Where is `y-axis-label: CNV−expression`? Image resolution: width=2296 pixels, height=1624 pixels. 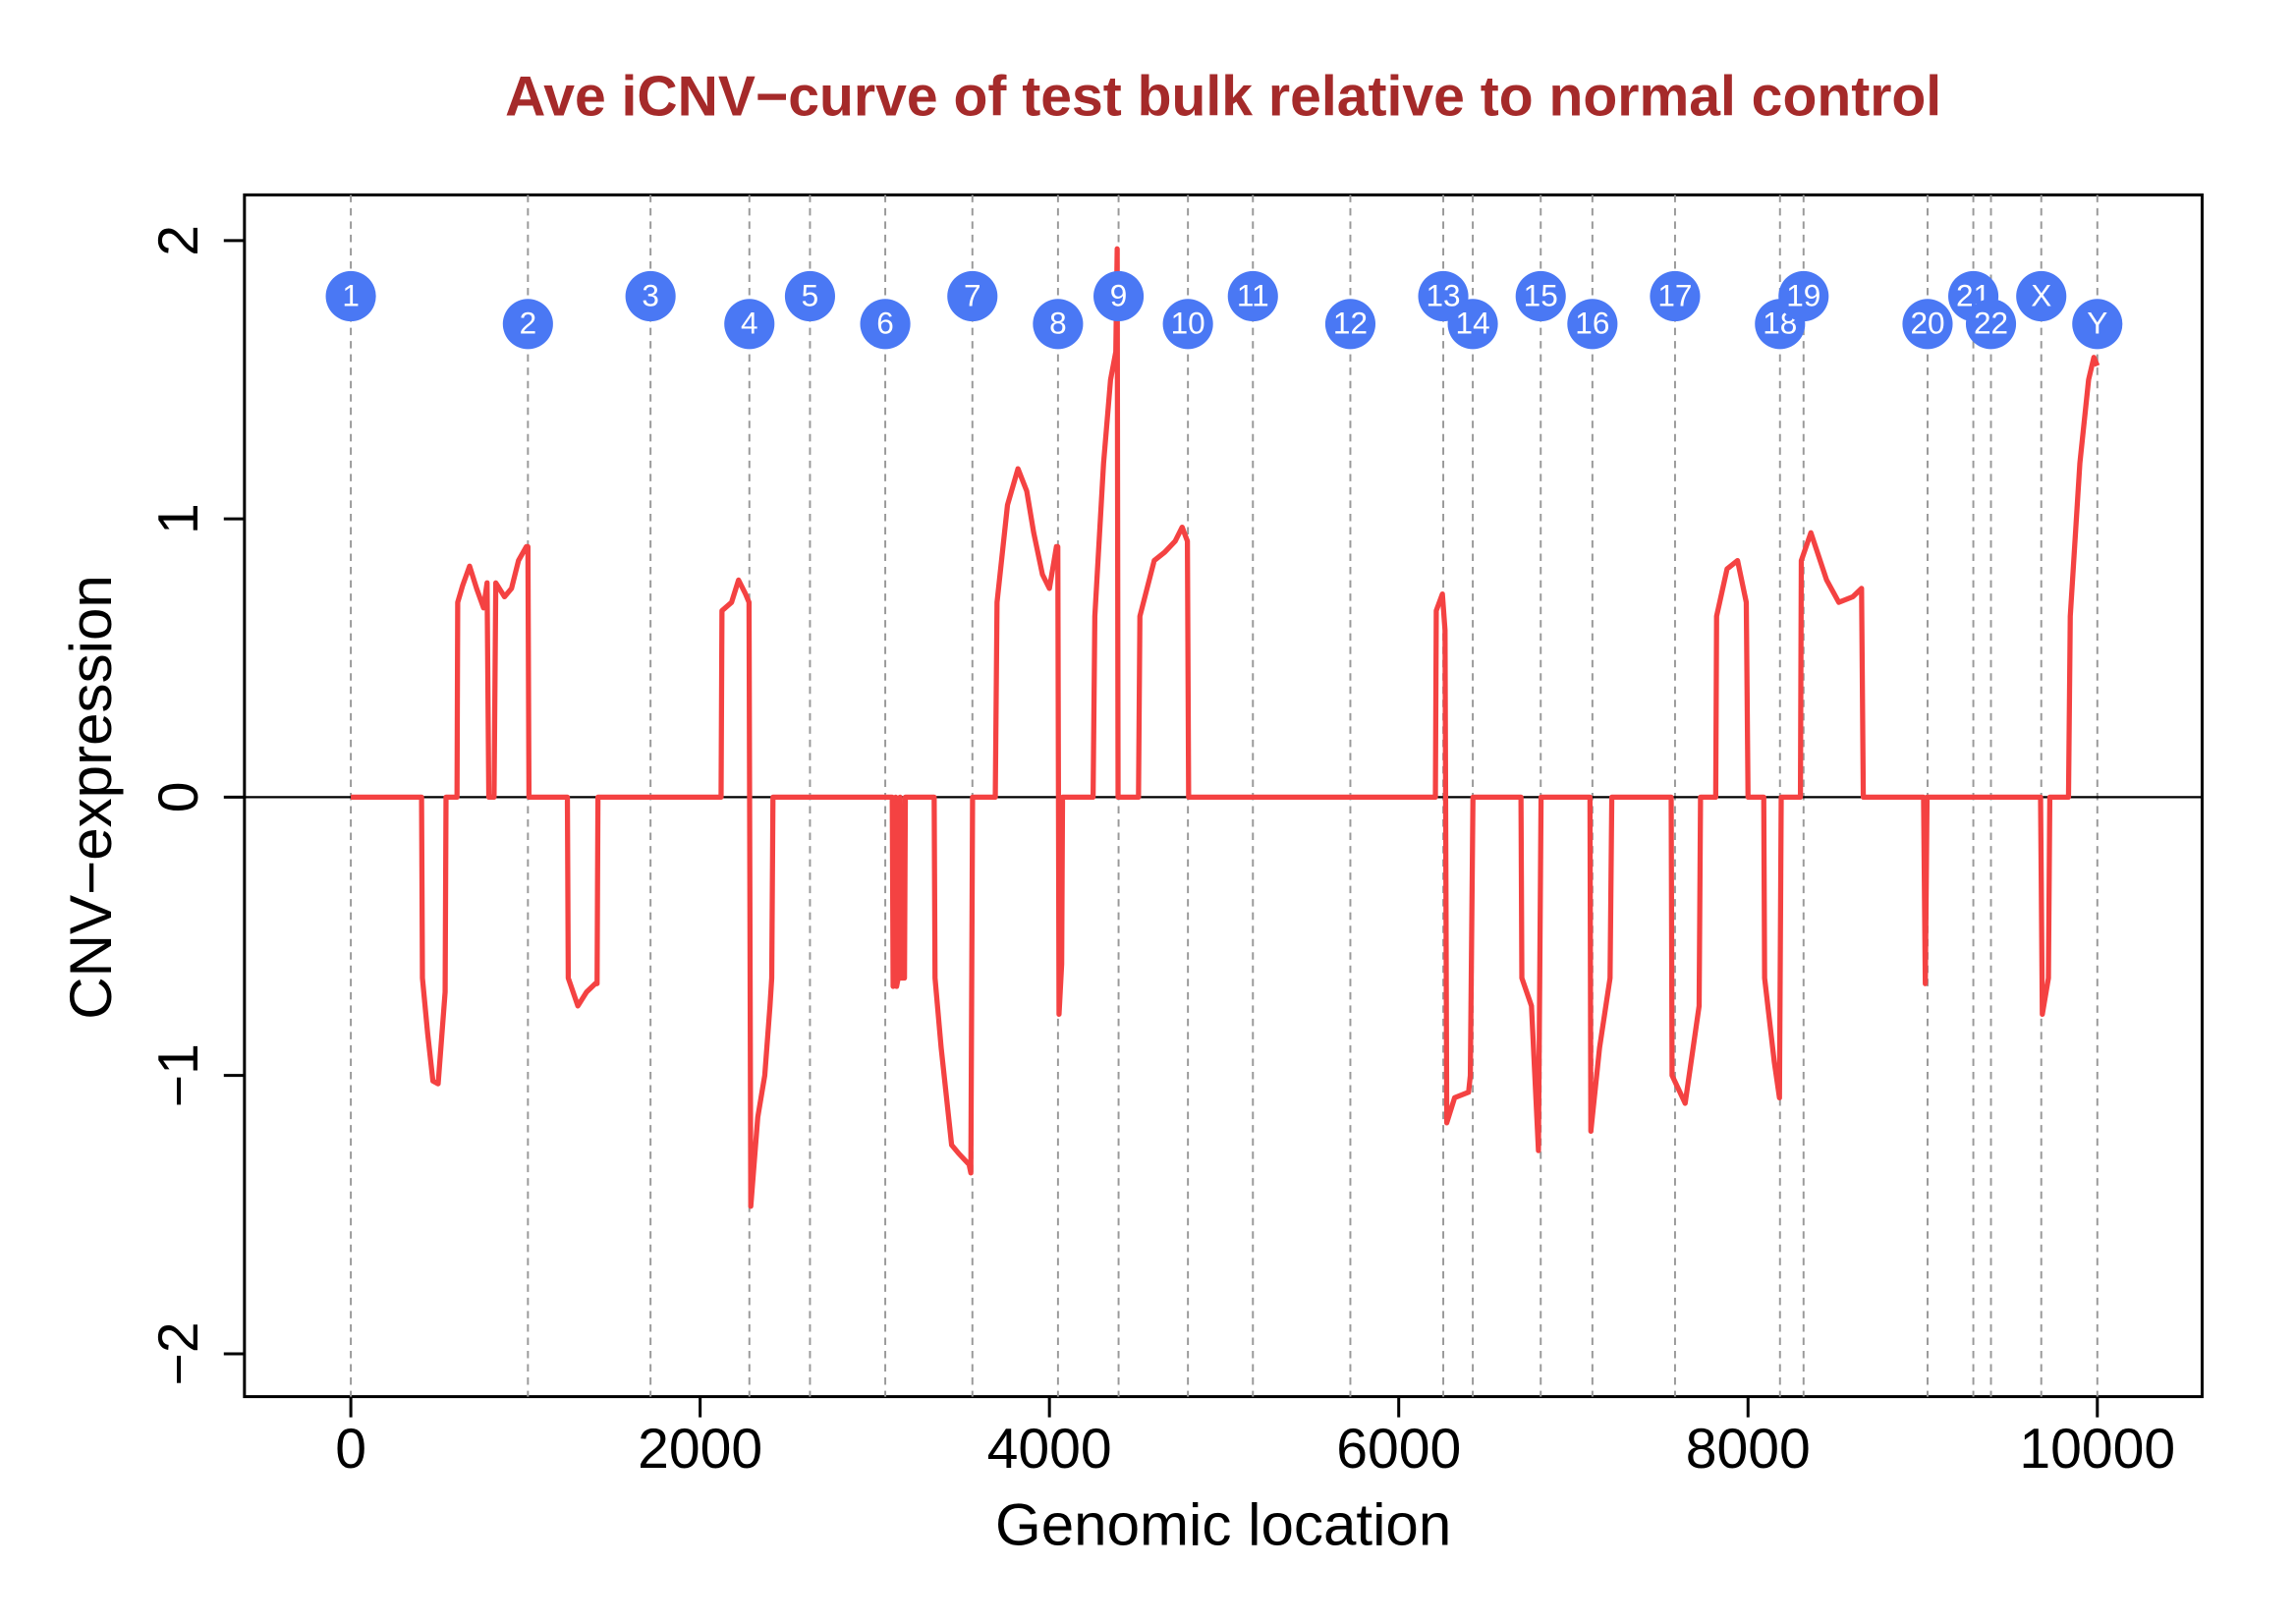 y-axis-label: CNV−expression is located at coordinates (91, 797).